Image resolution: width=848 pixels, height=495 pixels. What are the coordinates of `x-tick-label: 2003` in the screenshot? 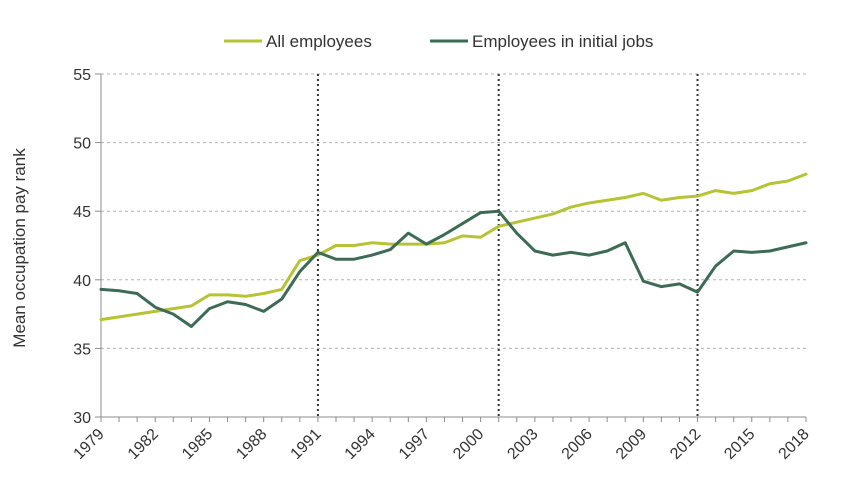 It's located at (522, 444).